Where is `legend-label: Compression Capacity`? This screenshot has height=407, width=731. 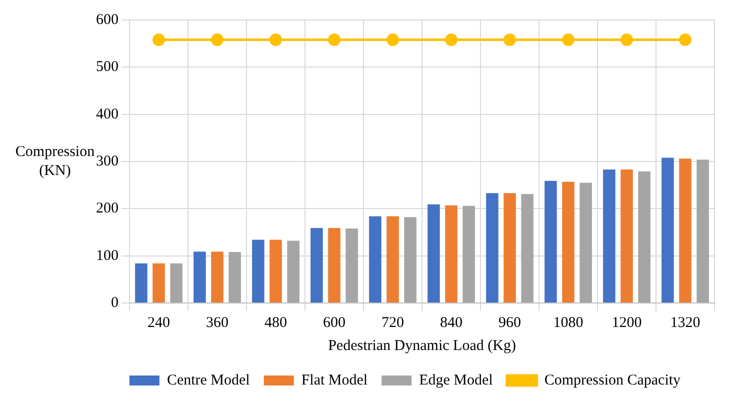
legend-label: Compression Capacity is located at coordinates (613, 380).